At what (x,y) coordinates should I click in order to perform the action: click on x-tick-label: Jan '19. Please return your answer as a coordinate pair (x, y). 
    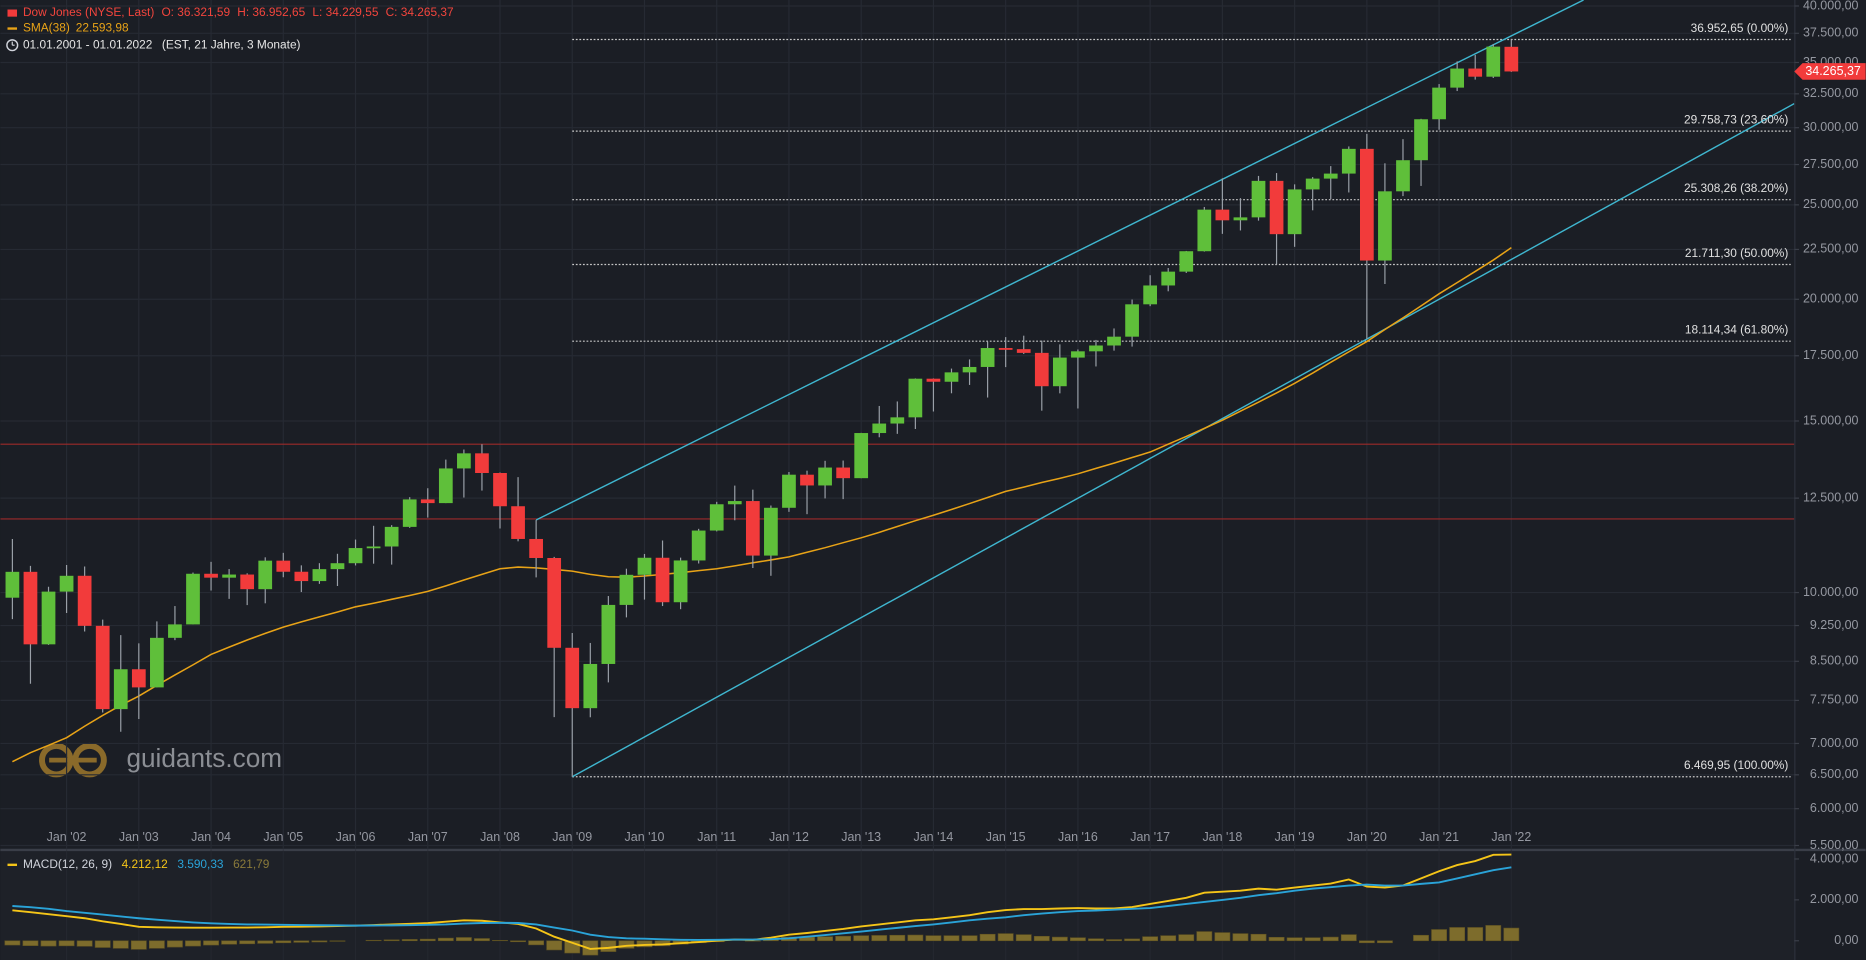
    Looking at the image, I should click on (1295, 837).